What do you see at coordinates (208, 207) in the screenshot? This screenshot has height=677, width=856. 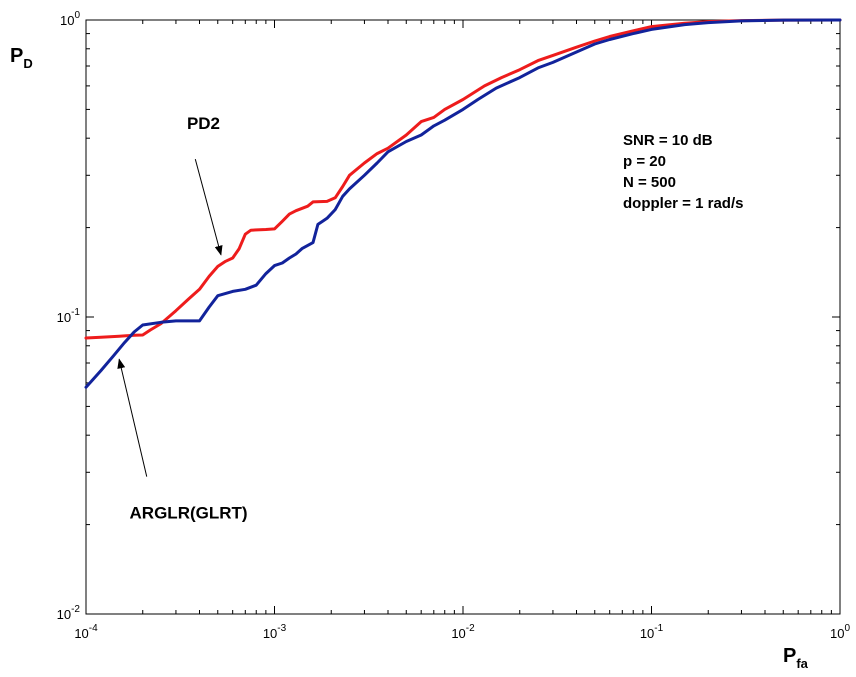 I see `annotation-pd2-arrow` at bounding box center [208, 207].